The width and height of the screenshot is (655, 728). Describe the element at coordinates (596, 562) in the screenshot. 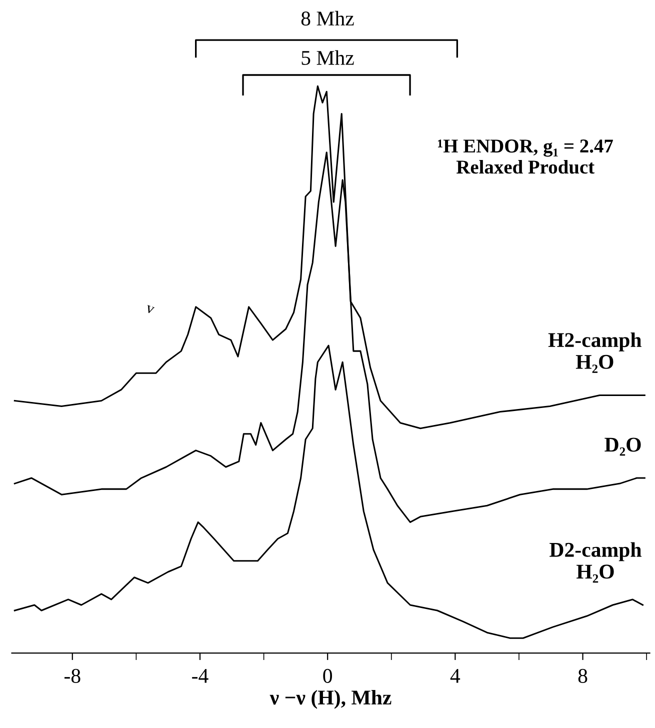

I see `series-label: D2-camph H₂O` at that location.